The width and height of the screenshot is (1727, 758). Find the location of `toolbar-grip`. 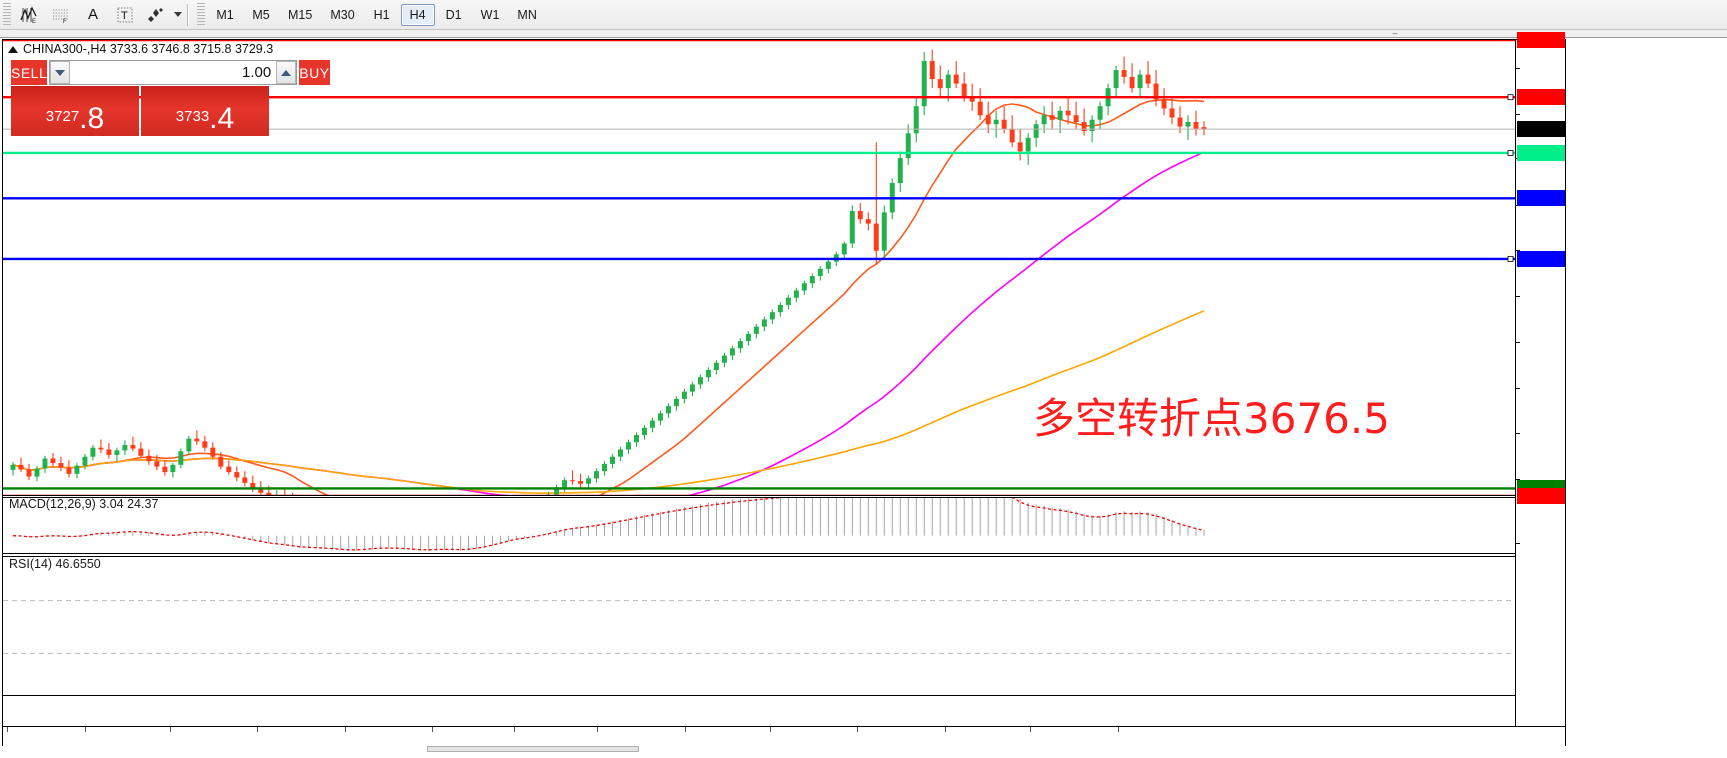

toolbar-grip is located at coordinates (7, 14).